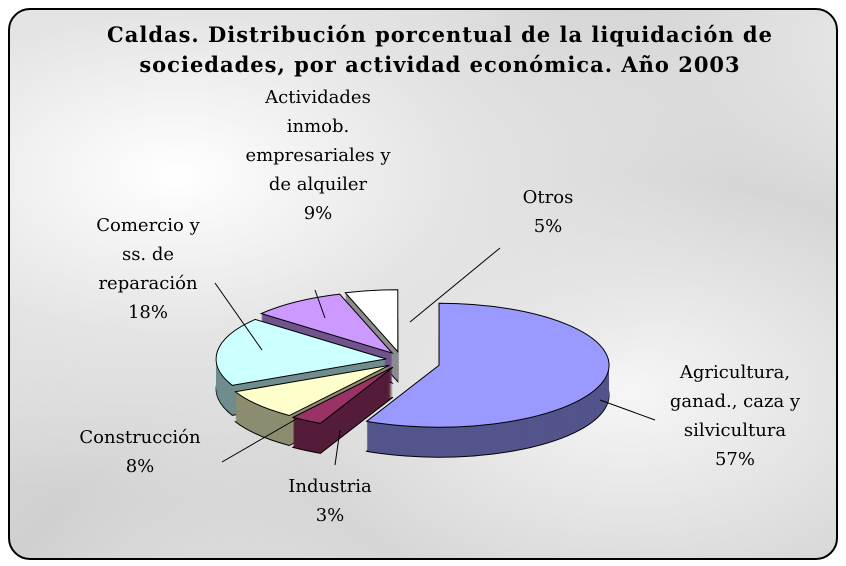  I want to click on data-label: Industria 3%, so click(330, 501).